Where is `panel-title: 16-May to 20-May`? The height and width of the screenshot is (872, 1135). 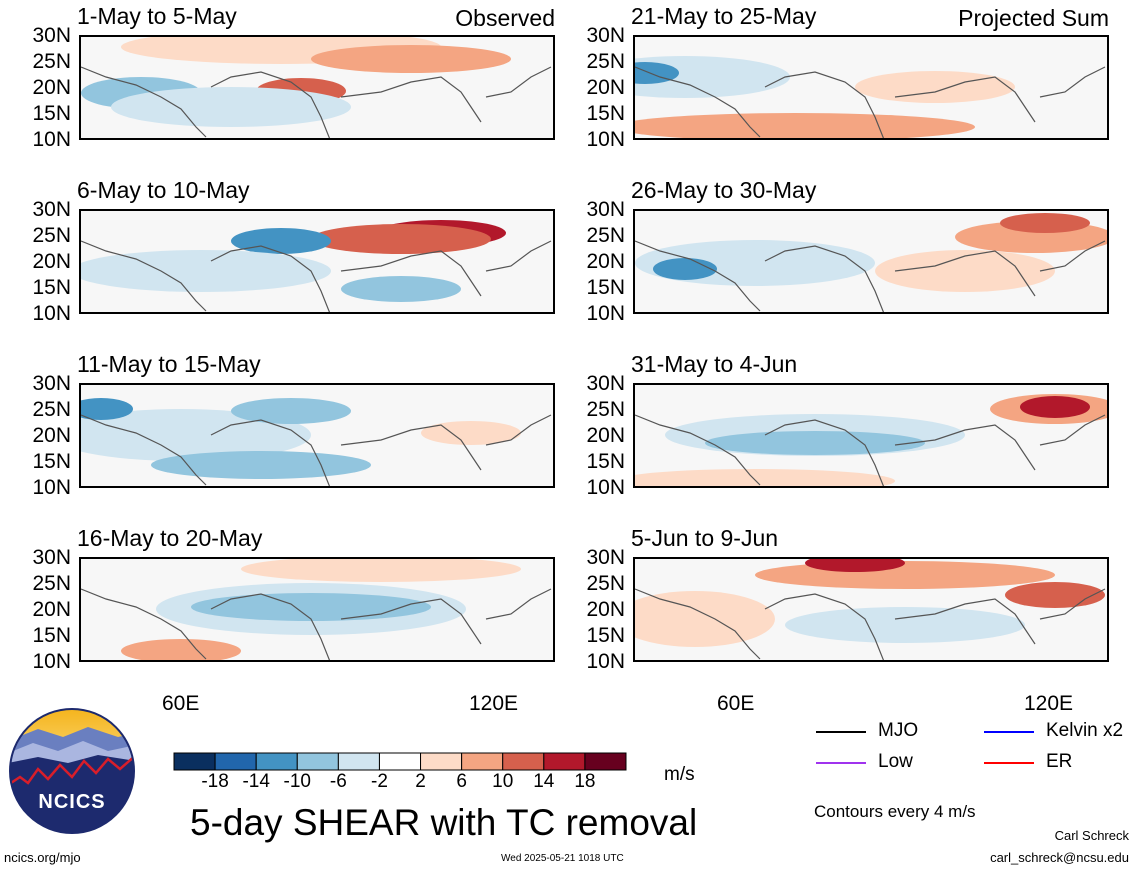 panel-title: 16-May to 20-May is located at coordinates (170, 538).